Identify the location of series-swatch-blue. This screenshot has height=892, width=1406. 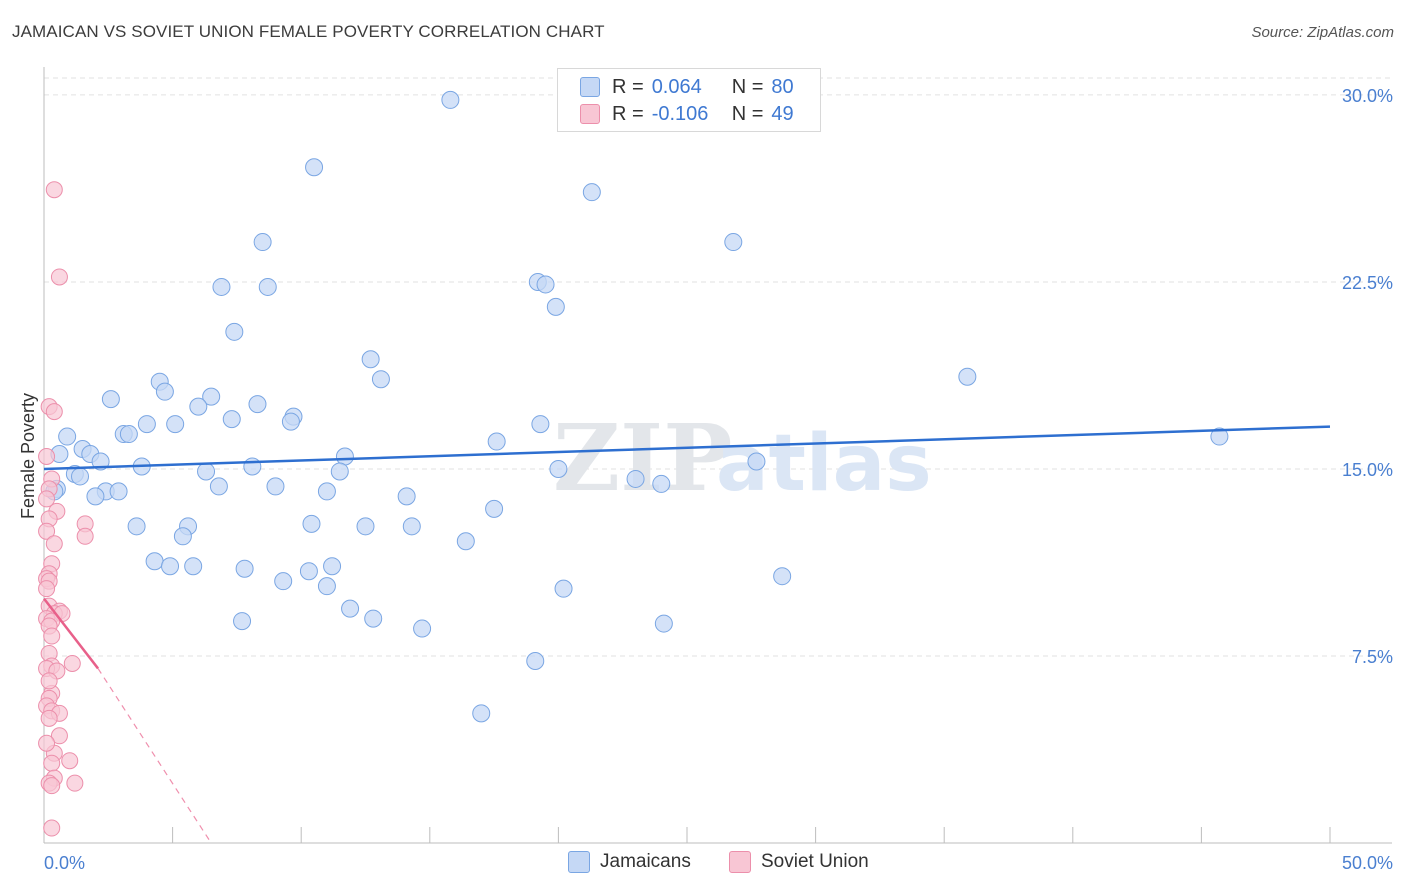
(579, 862).